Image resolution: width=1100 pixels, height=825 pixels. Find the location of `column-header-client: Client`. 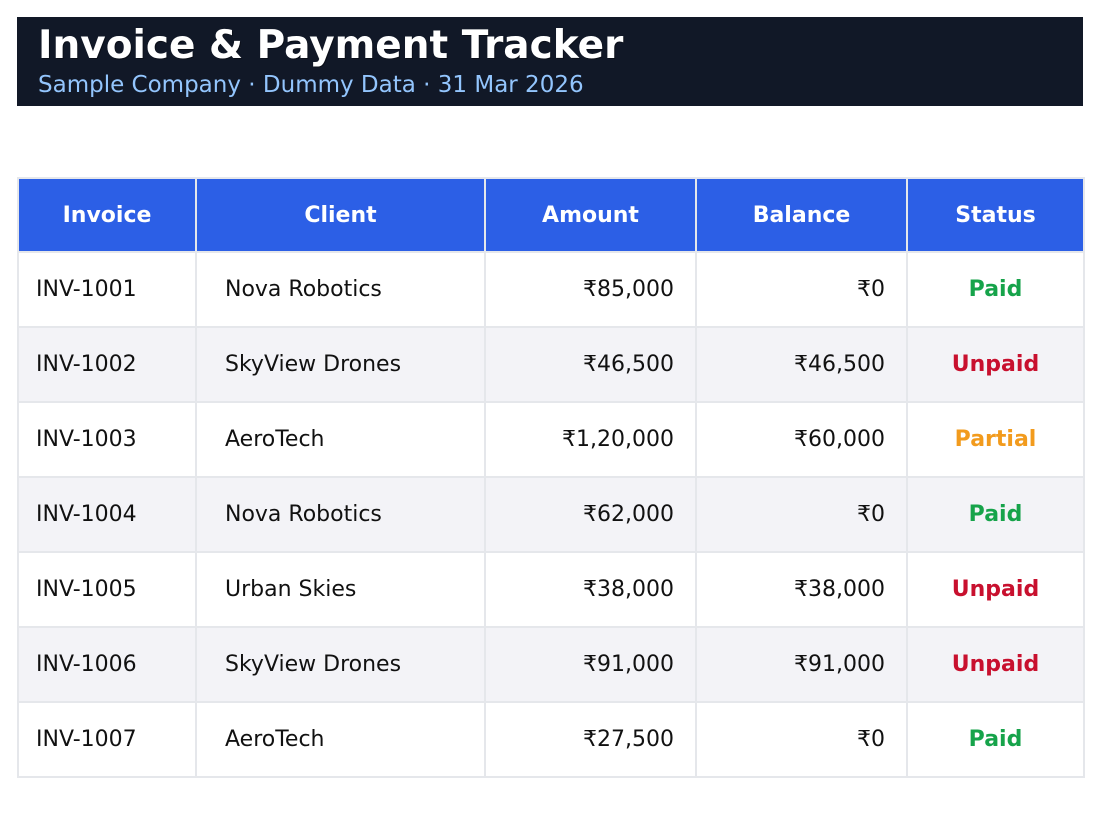

column-header-client: Client is located at coordinates (340, 215).